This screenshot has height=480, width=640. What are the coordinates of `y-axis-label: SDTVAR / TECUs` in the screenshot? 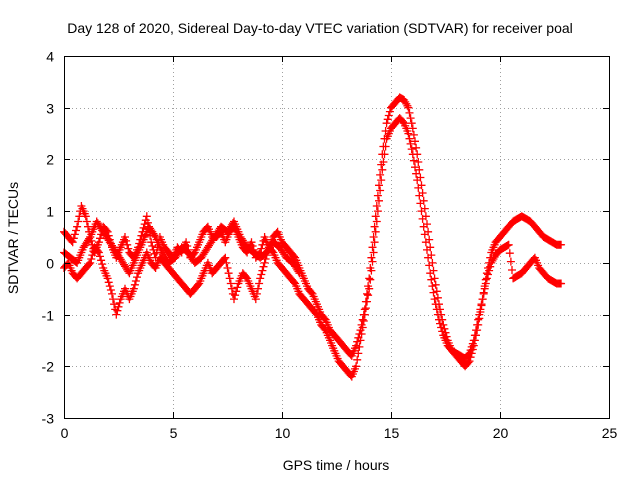 It's located at (13, 238).